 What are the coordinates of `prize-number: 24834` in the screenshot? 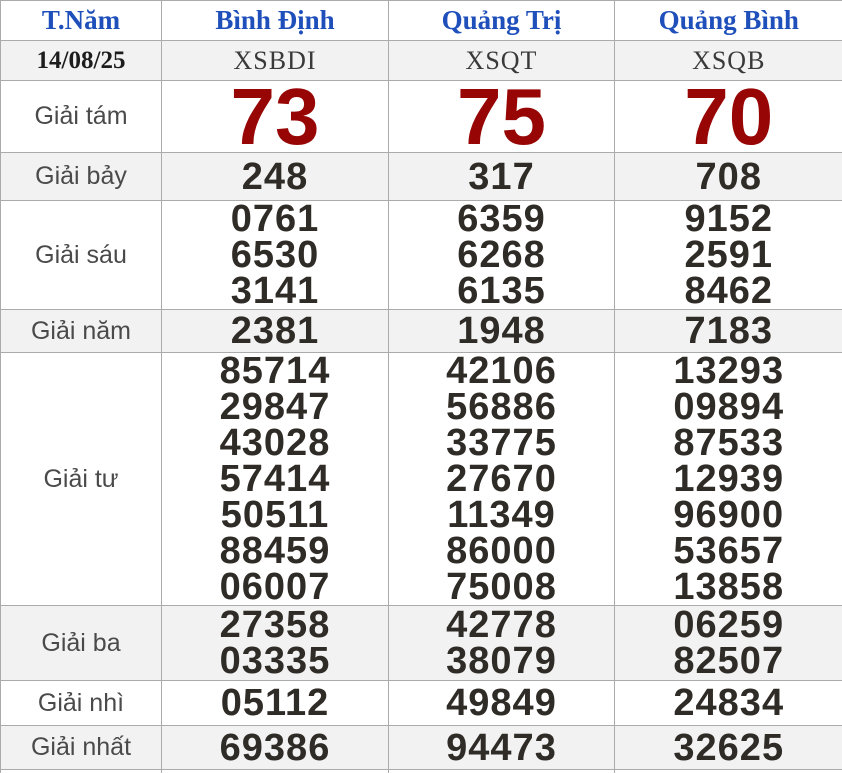 It's located at (729, 703).